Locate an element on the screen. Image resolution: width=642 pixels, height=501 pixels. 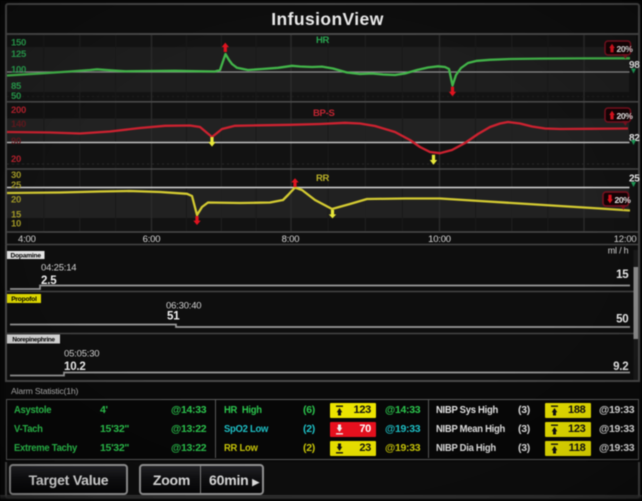
svg-text: 150 is located at coordinates (18, 43).